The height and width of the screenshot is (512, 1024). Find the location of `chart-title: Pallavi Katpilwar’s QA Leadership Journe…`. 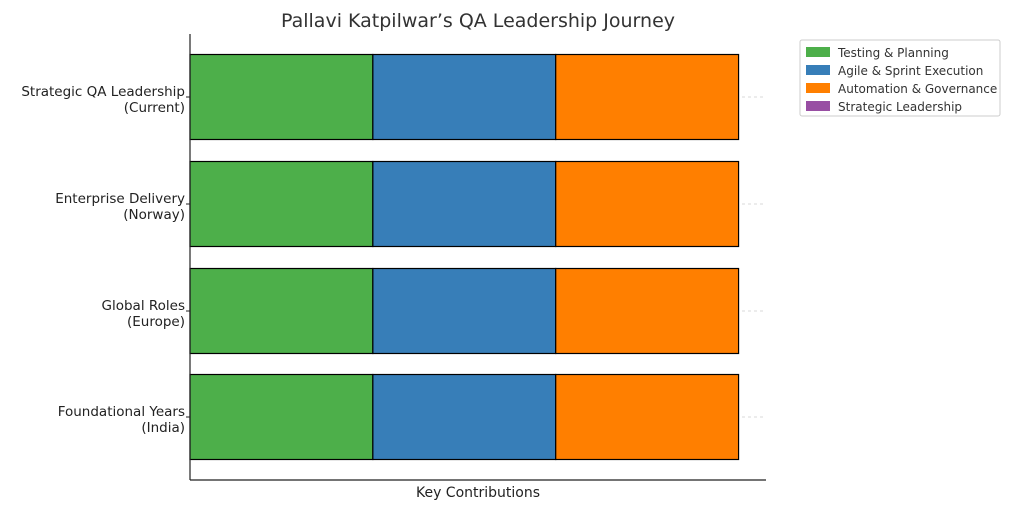

chart-title: Pallavi Katpilwar’s QA Leadership Journe… is located at coordinates (478, 21).